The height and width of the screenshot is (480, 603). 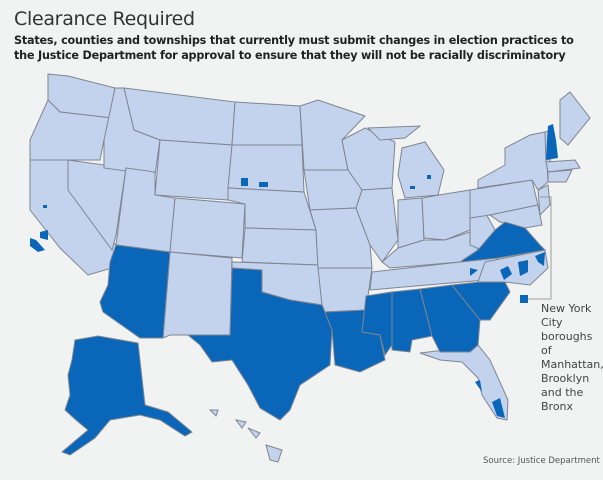 What do you see at coordinates (345, 290) in the screenshot?
I see `state-arkansas` at bounding box center [345, 290].